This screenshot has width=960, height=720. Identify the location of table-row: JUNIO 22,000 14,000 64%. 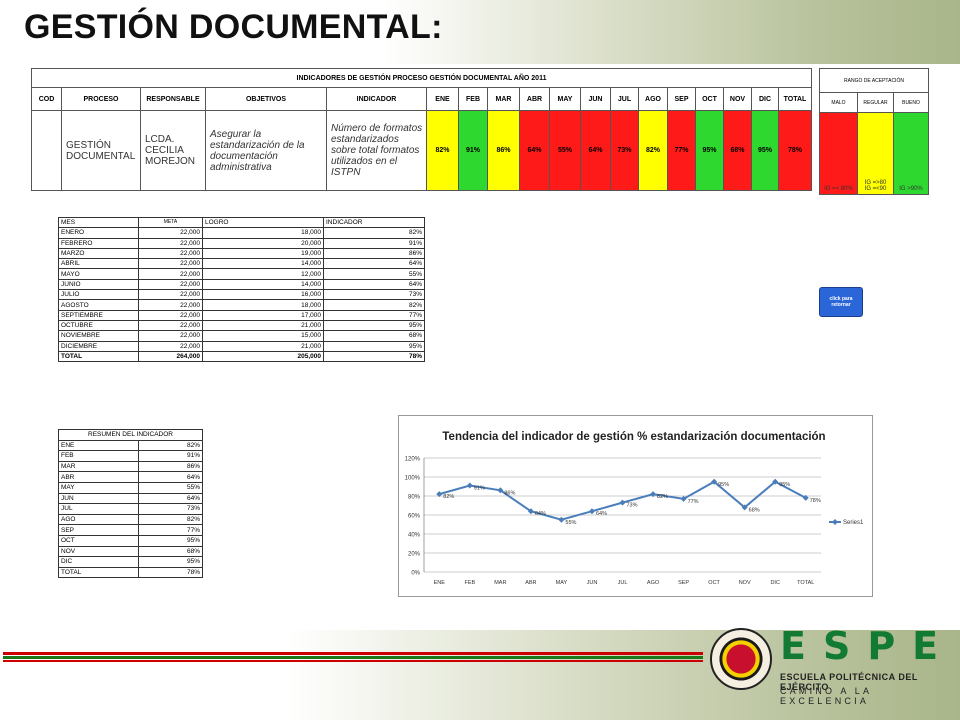
(241, 284).